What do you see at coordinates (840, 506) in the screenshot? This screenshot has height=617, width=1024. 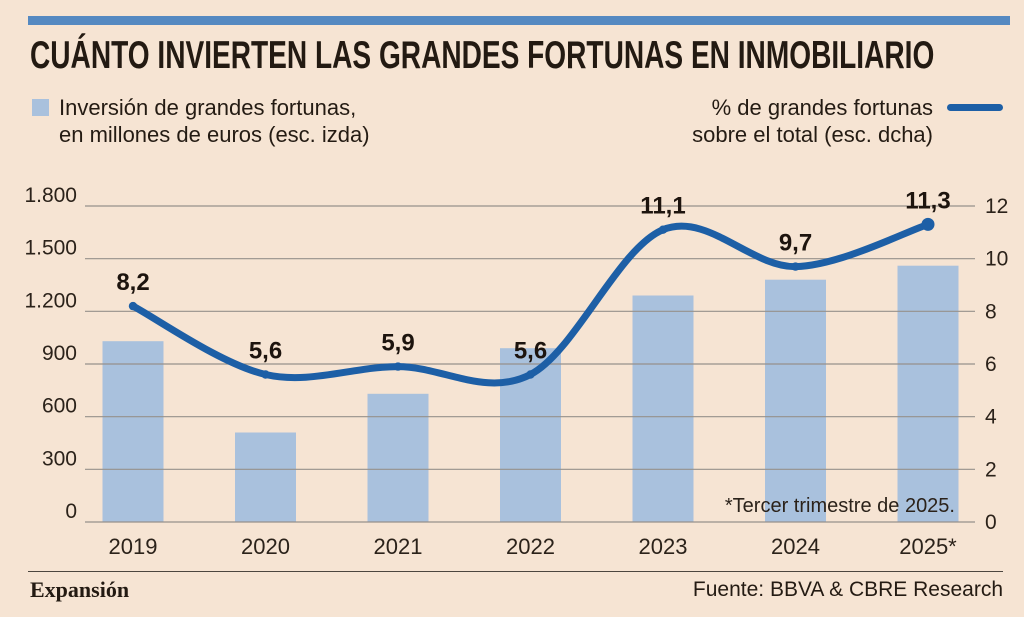 I see `footnote: *Tercer trimestre de 2025.` at bounding box center [840, 506].